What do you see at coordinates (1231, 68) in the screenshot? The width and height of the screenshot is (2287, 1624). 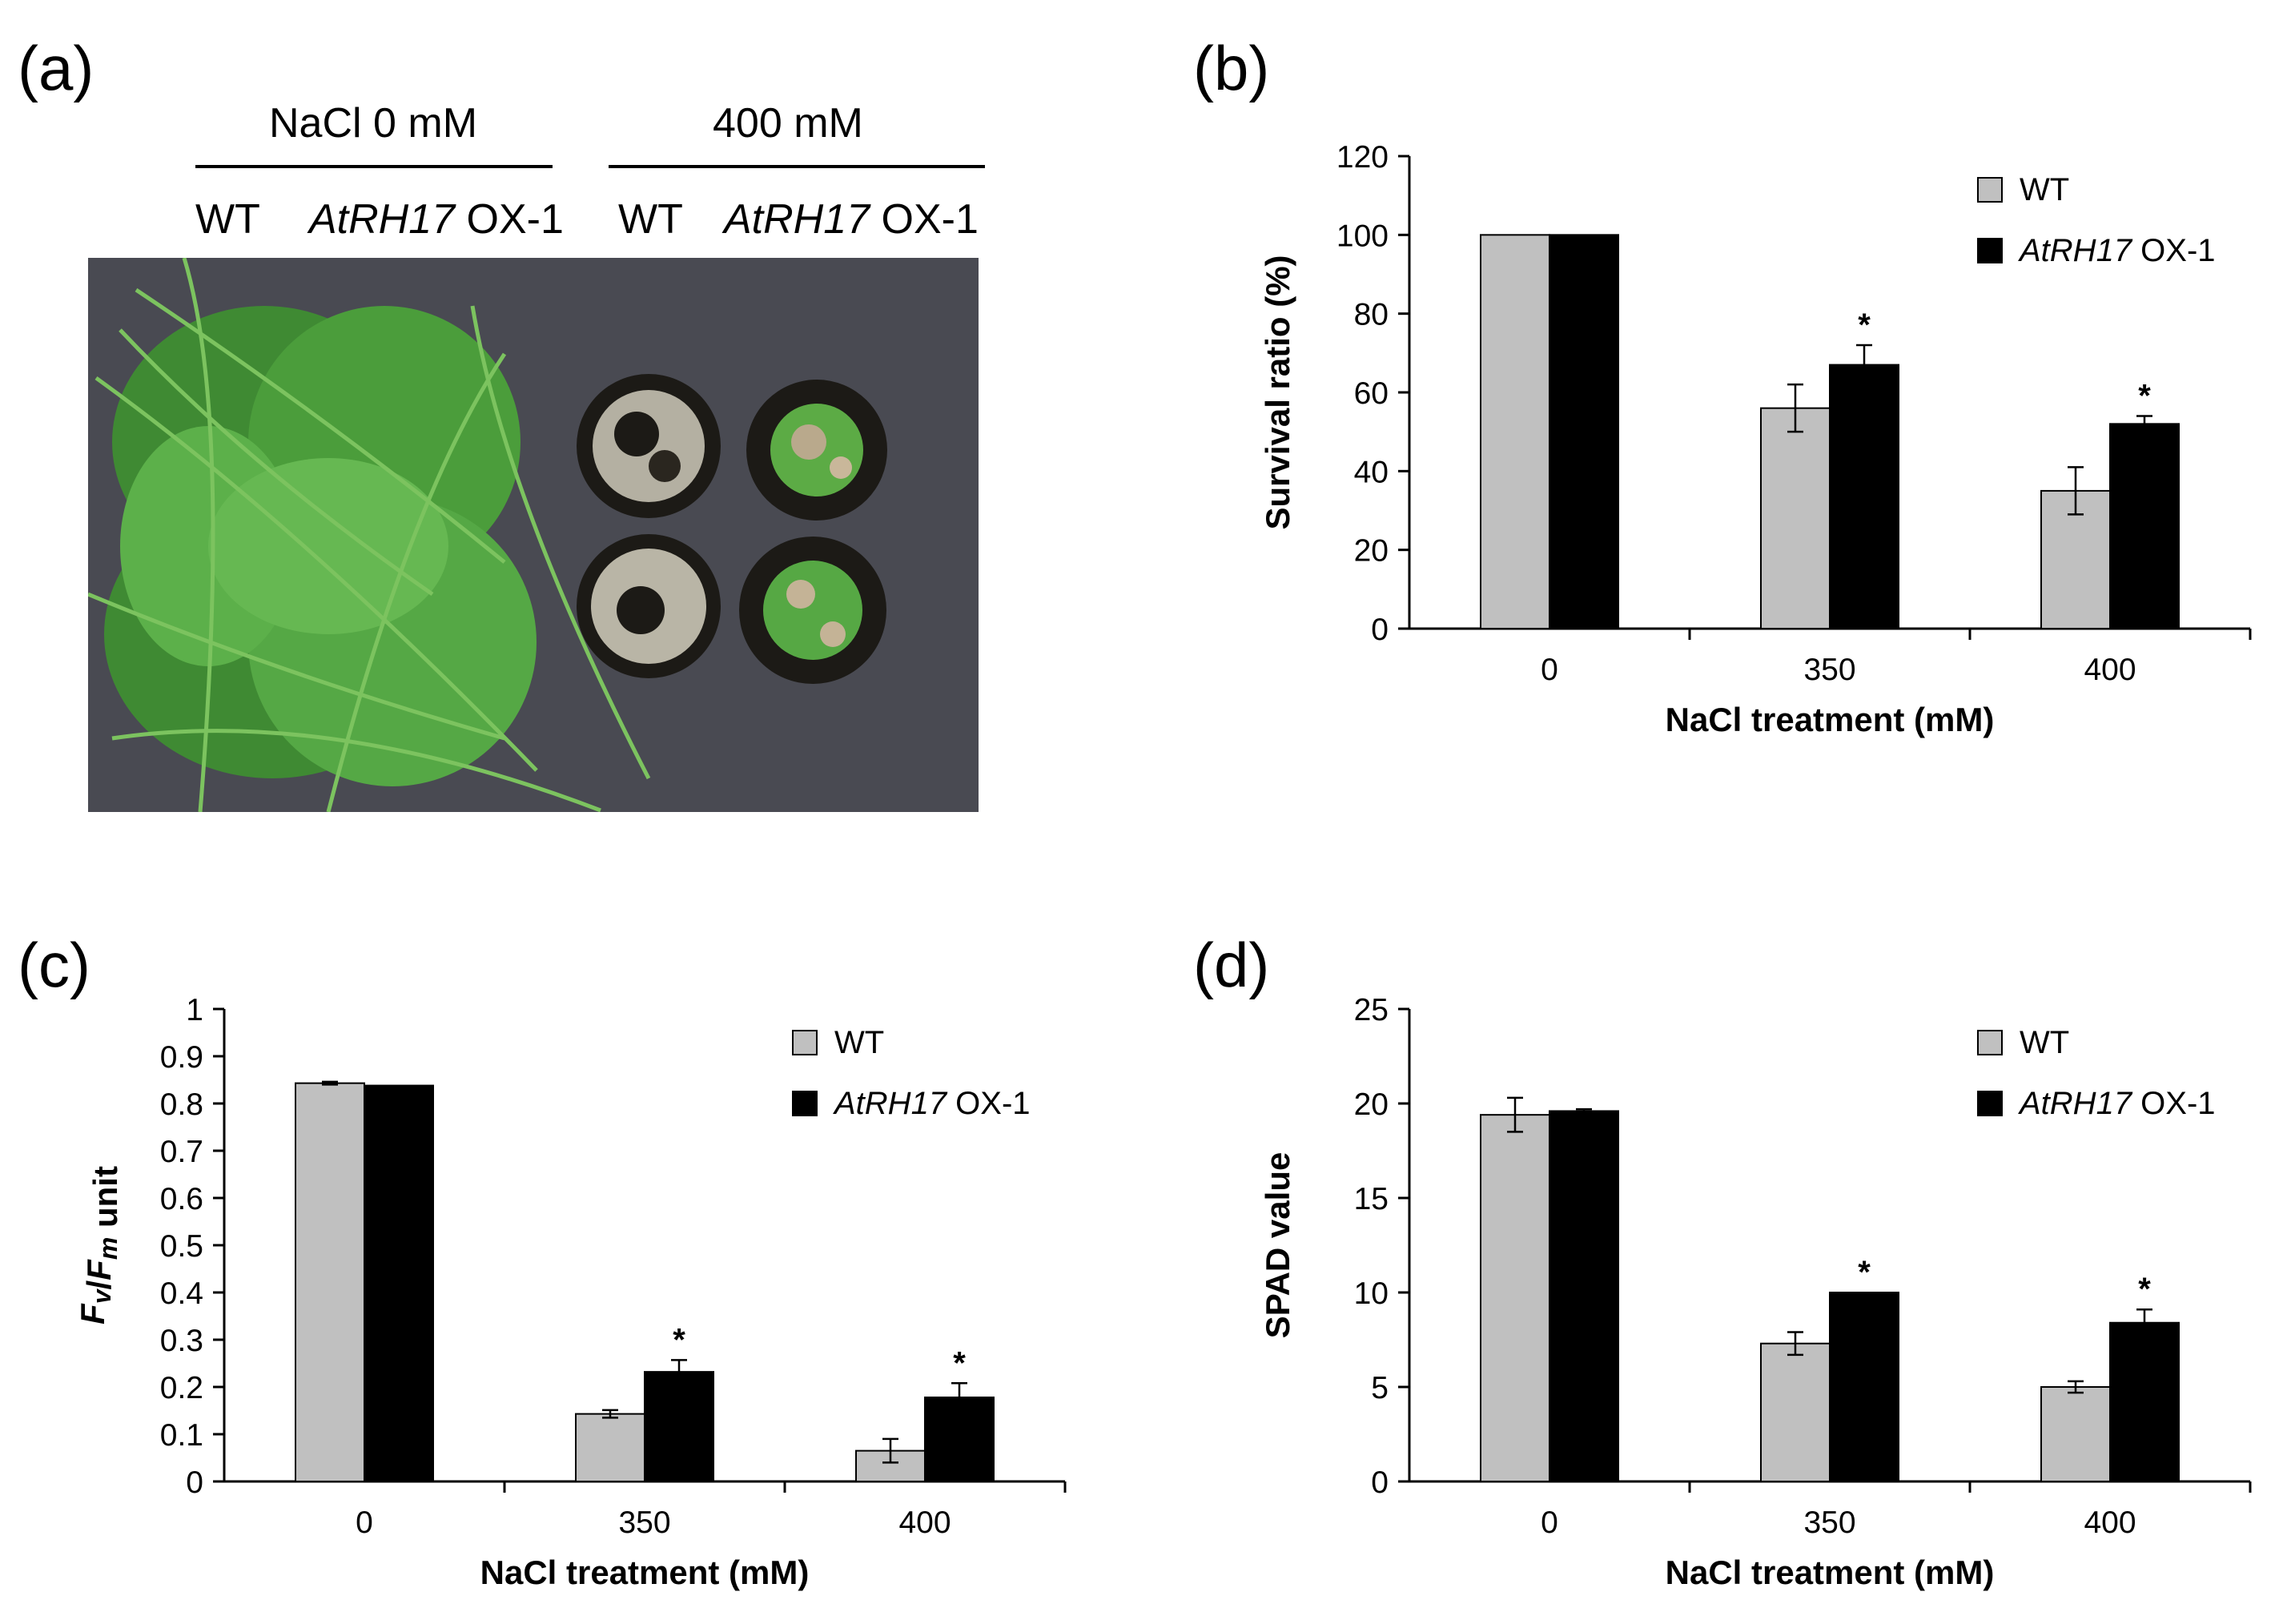 I see `panel-label-b: (b)` at bounding box center [1231, 68].